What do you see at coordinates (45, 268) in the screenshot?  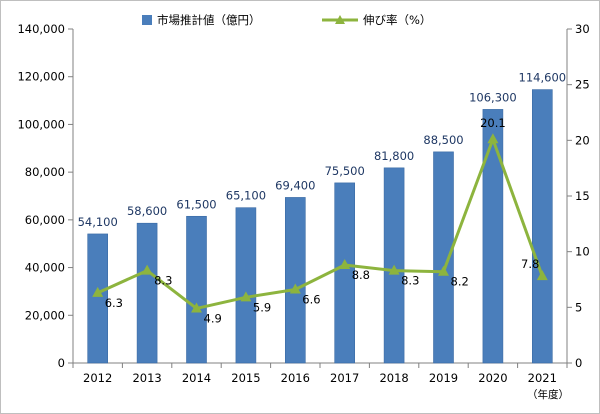 I see `y-left-tick-label: 40,000` at bounding box center [45, 268].